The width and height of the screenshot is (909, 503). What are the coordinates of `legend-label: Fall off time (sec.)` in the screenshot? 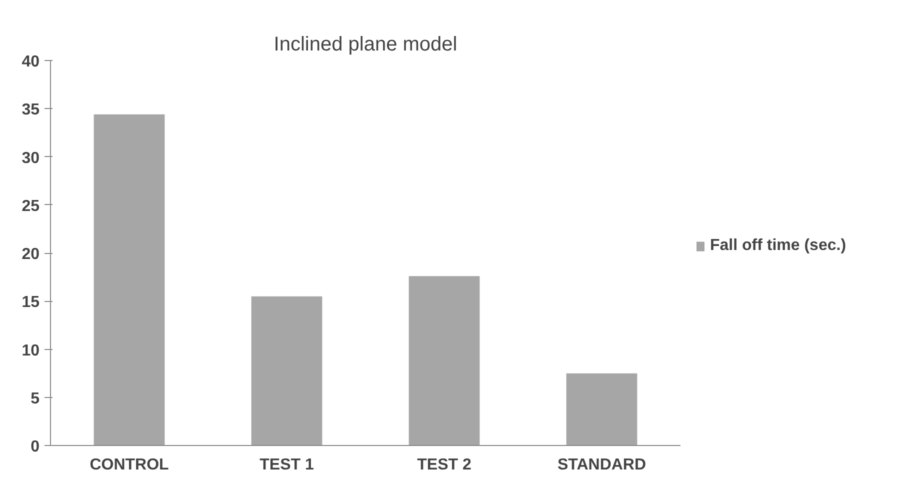 It's located at (778, 246).